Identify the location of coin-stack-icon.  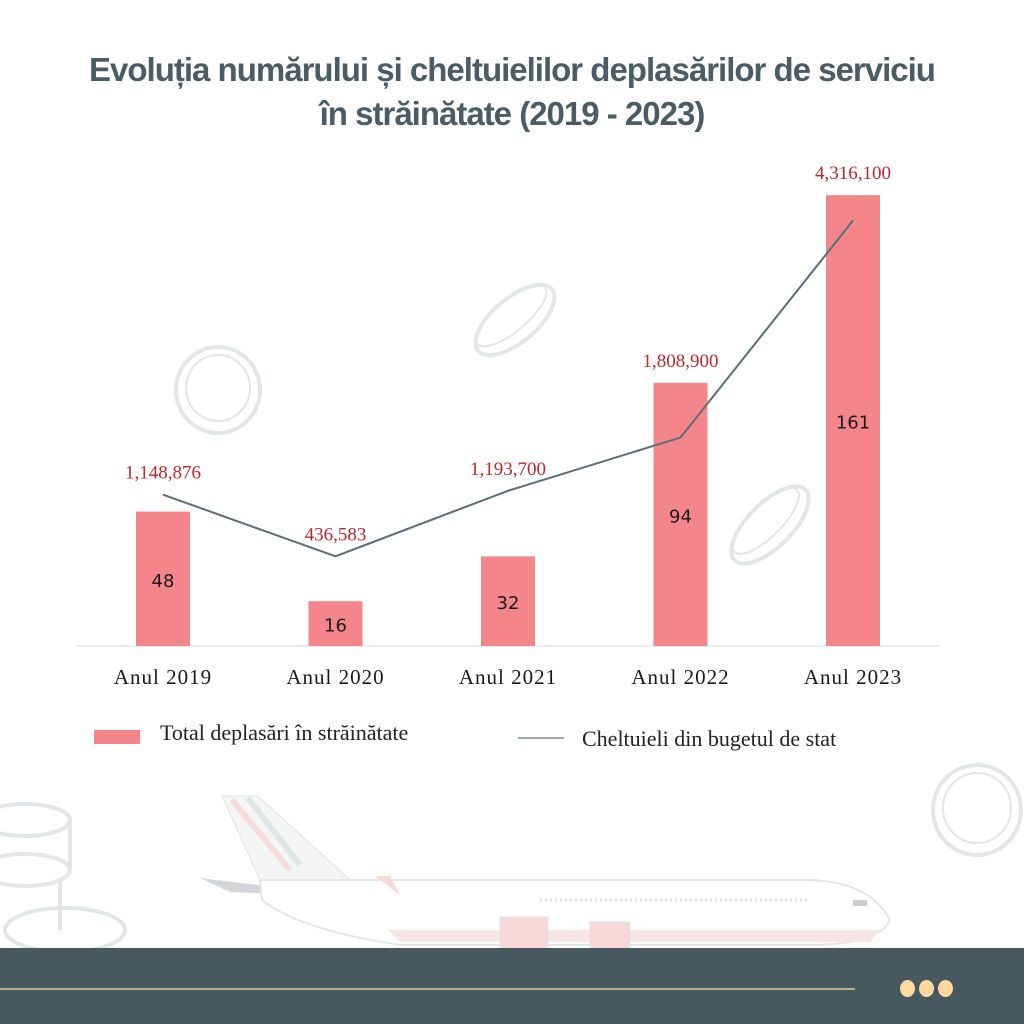
(63, 878).